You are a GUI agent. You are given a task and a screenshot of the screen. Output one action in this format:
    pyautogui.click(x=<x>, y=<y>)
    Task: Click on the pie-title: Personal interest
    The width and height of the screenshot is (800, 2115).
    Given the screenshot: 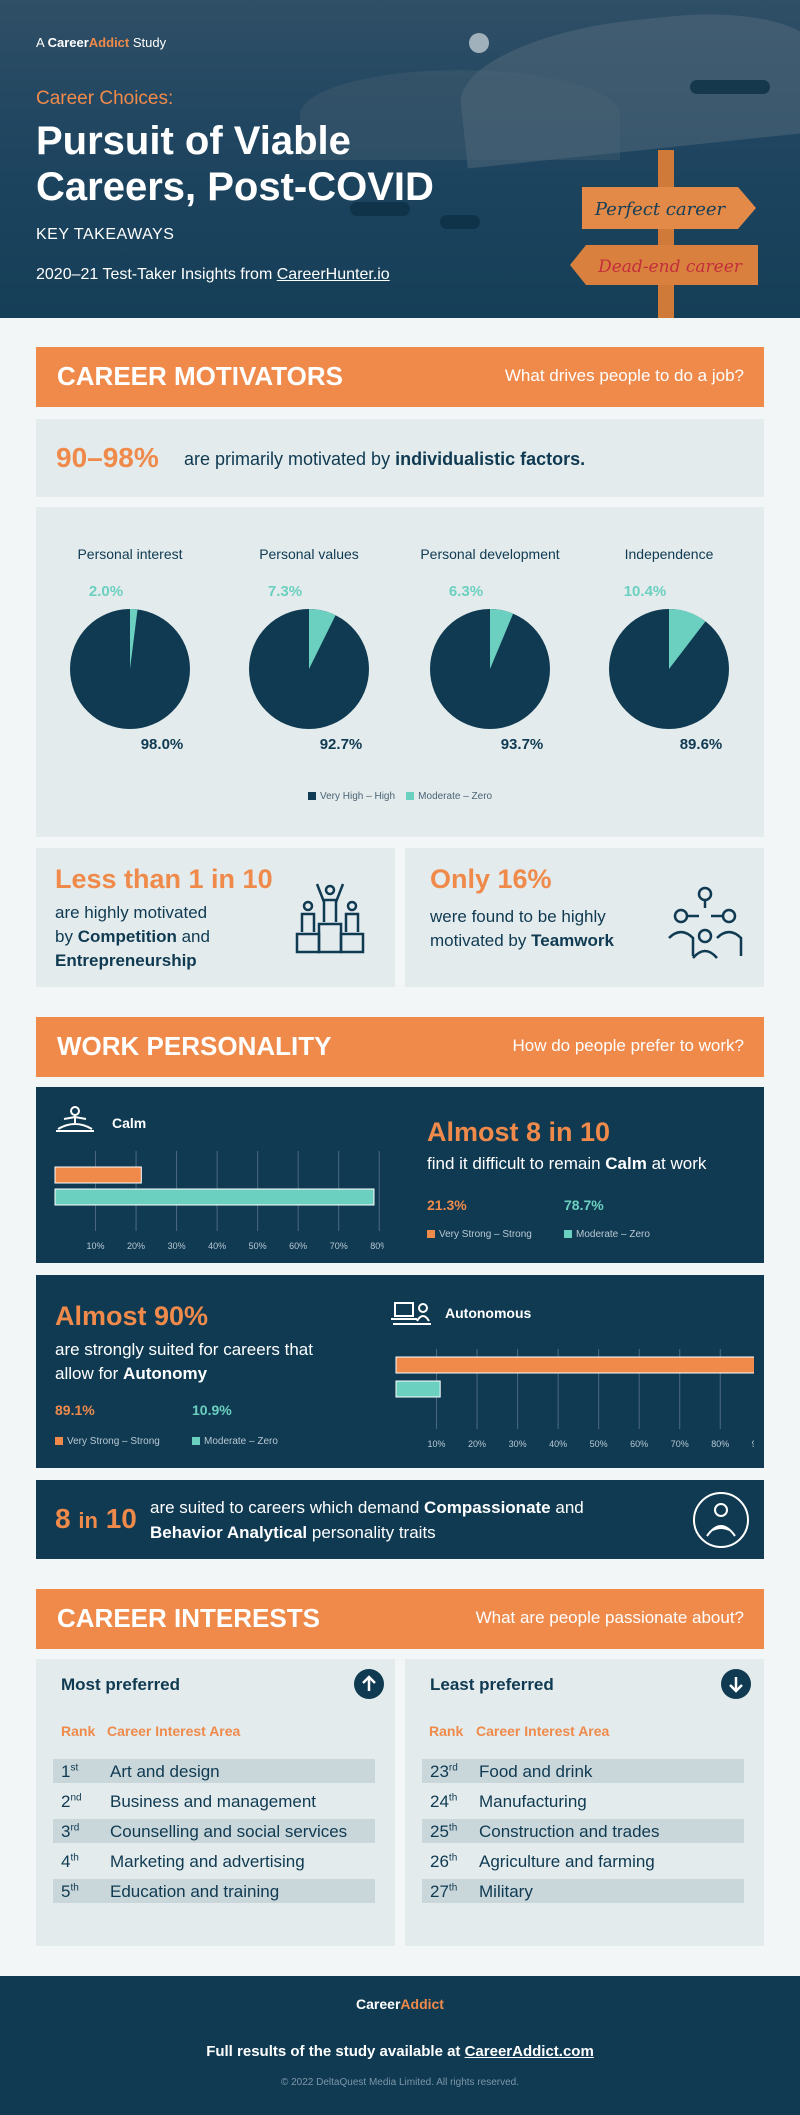 What is the action you would take?
    pyautogui.click(x=129, y=554)
    